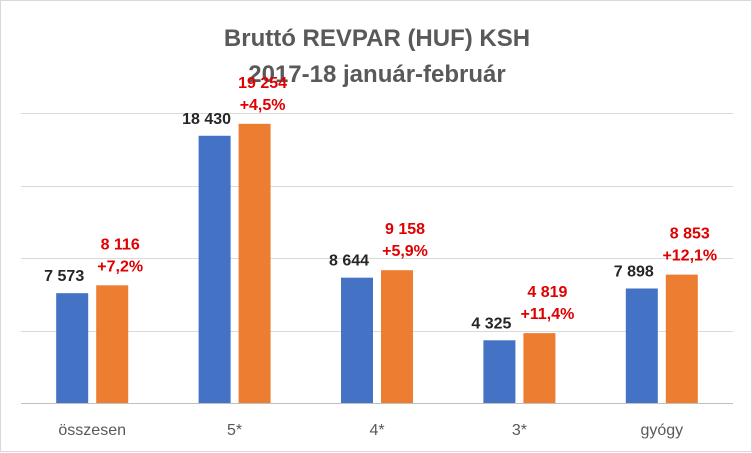 This screenshot has height=453, width=752. I want to click on chart-subtitle: 2017-18 január-február, so click(377, 74).